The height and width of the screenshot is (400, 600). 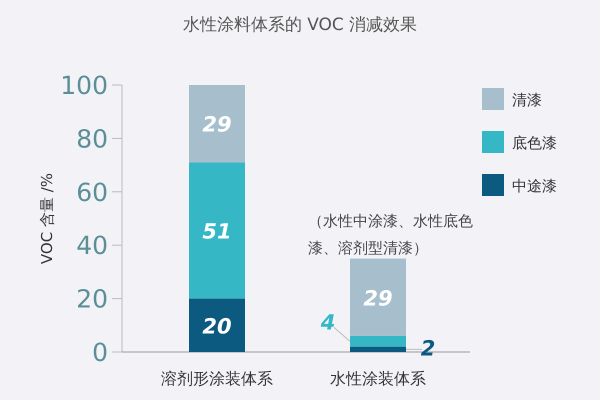 I want to click on y-axis-title: VOC 含量 /%, so click(x=47, y=218).